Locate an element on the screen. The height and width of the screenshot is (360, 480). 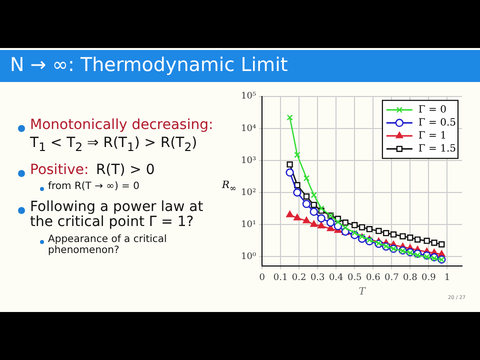
legend-label: Γ = 1 is located at coordinates (432, 136).